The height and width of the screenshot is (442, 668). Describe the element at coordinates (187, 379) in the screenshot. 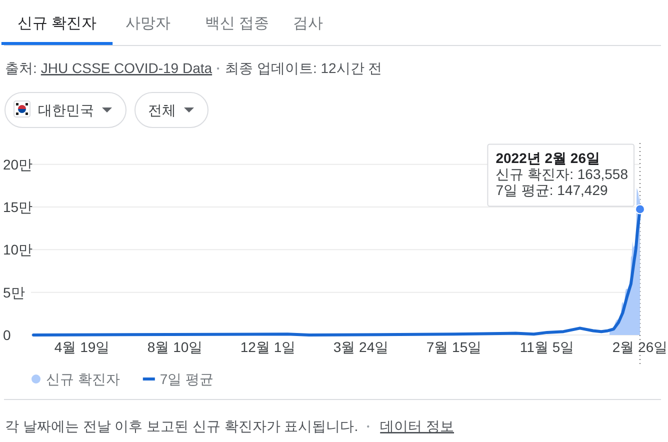

I see `legend-label: 7일 평균` at that location.